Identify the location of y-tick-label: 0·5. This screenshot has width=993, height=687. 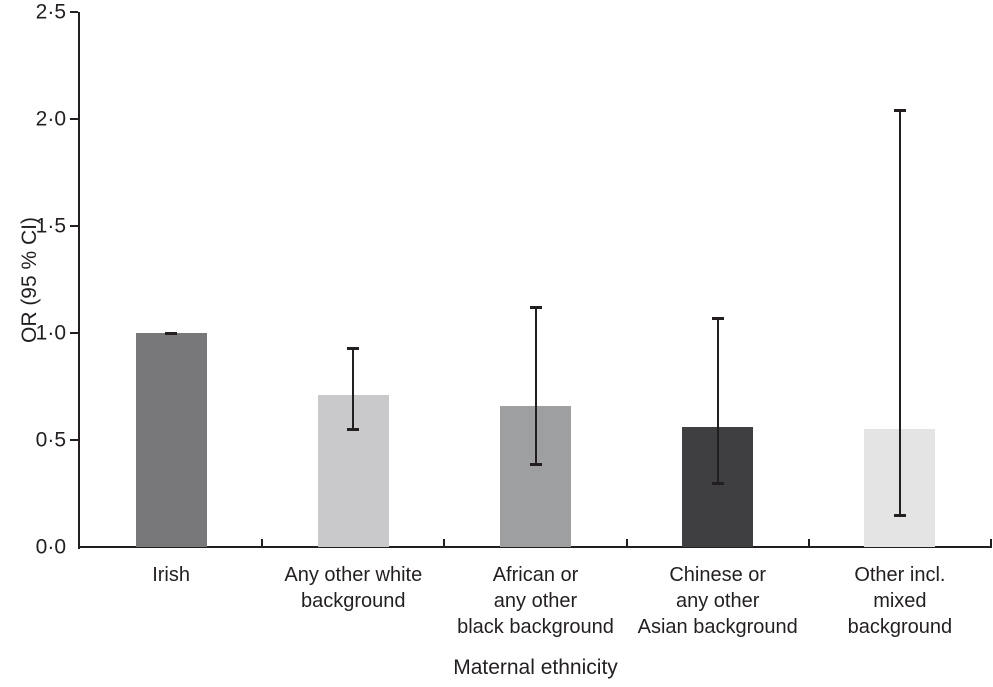
(50, 440).